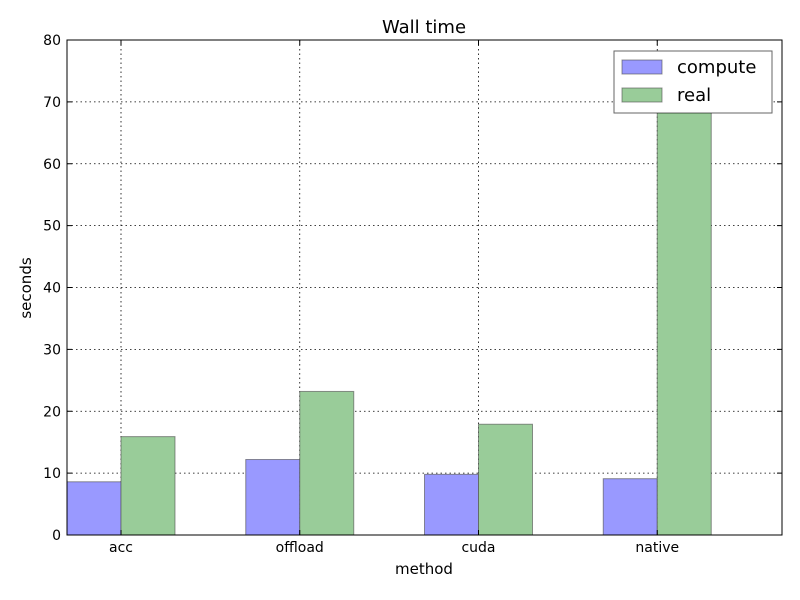 The image size is (800, 600). I want to click on y-tick-label: 0, so click(56, 536).